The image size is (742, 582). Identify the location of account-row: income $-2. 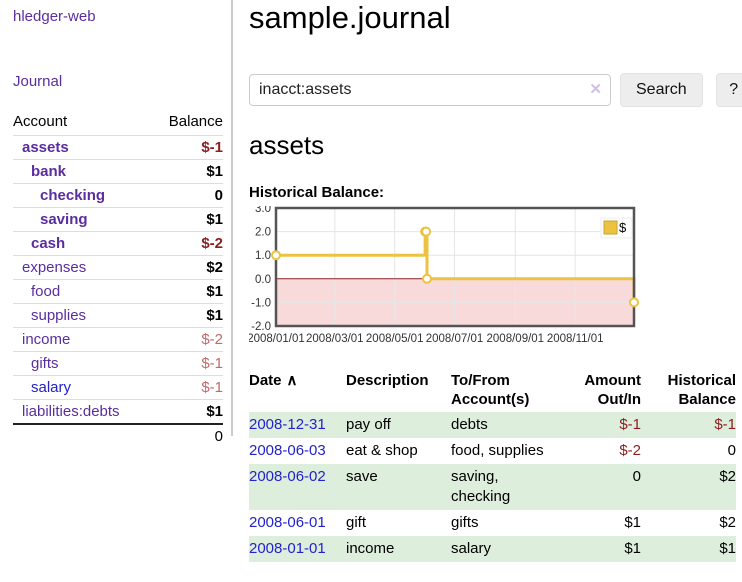
(118, 339).